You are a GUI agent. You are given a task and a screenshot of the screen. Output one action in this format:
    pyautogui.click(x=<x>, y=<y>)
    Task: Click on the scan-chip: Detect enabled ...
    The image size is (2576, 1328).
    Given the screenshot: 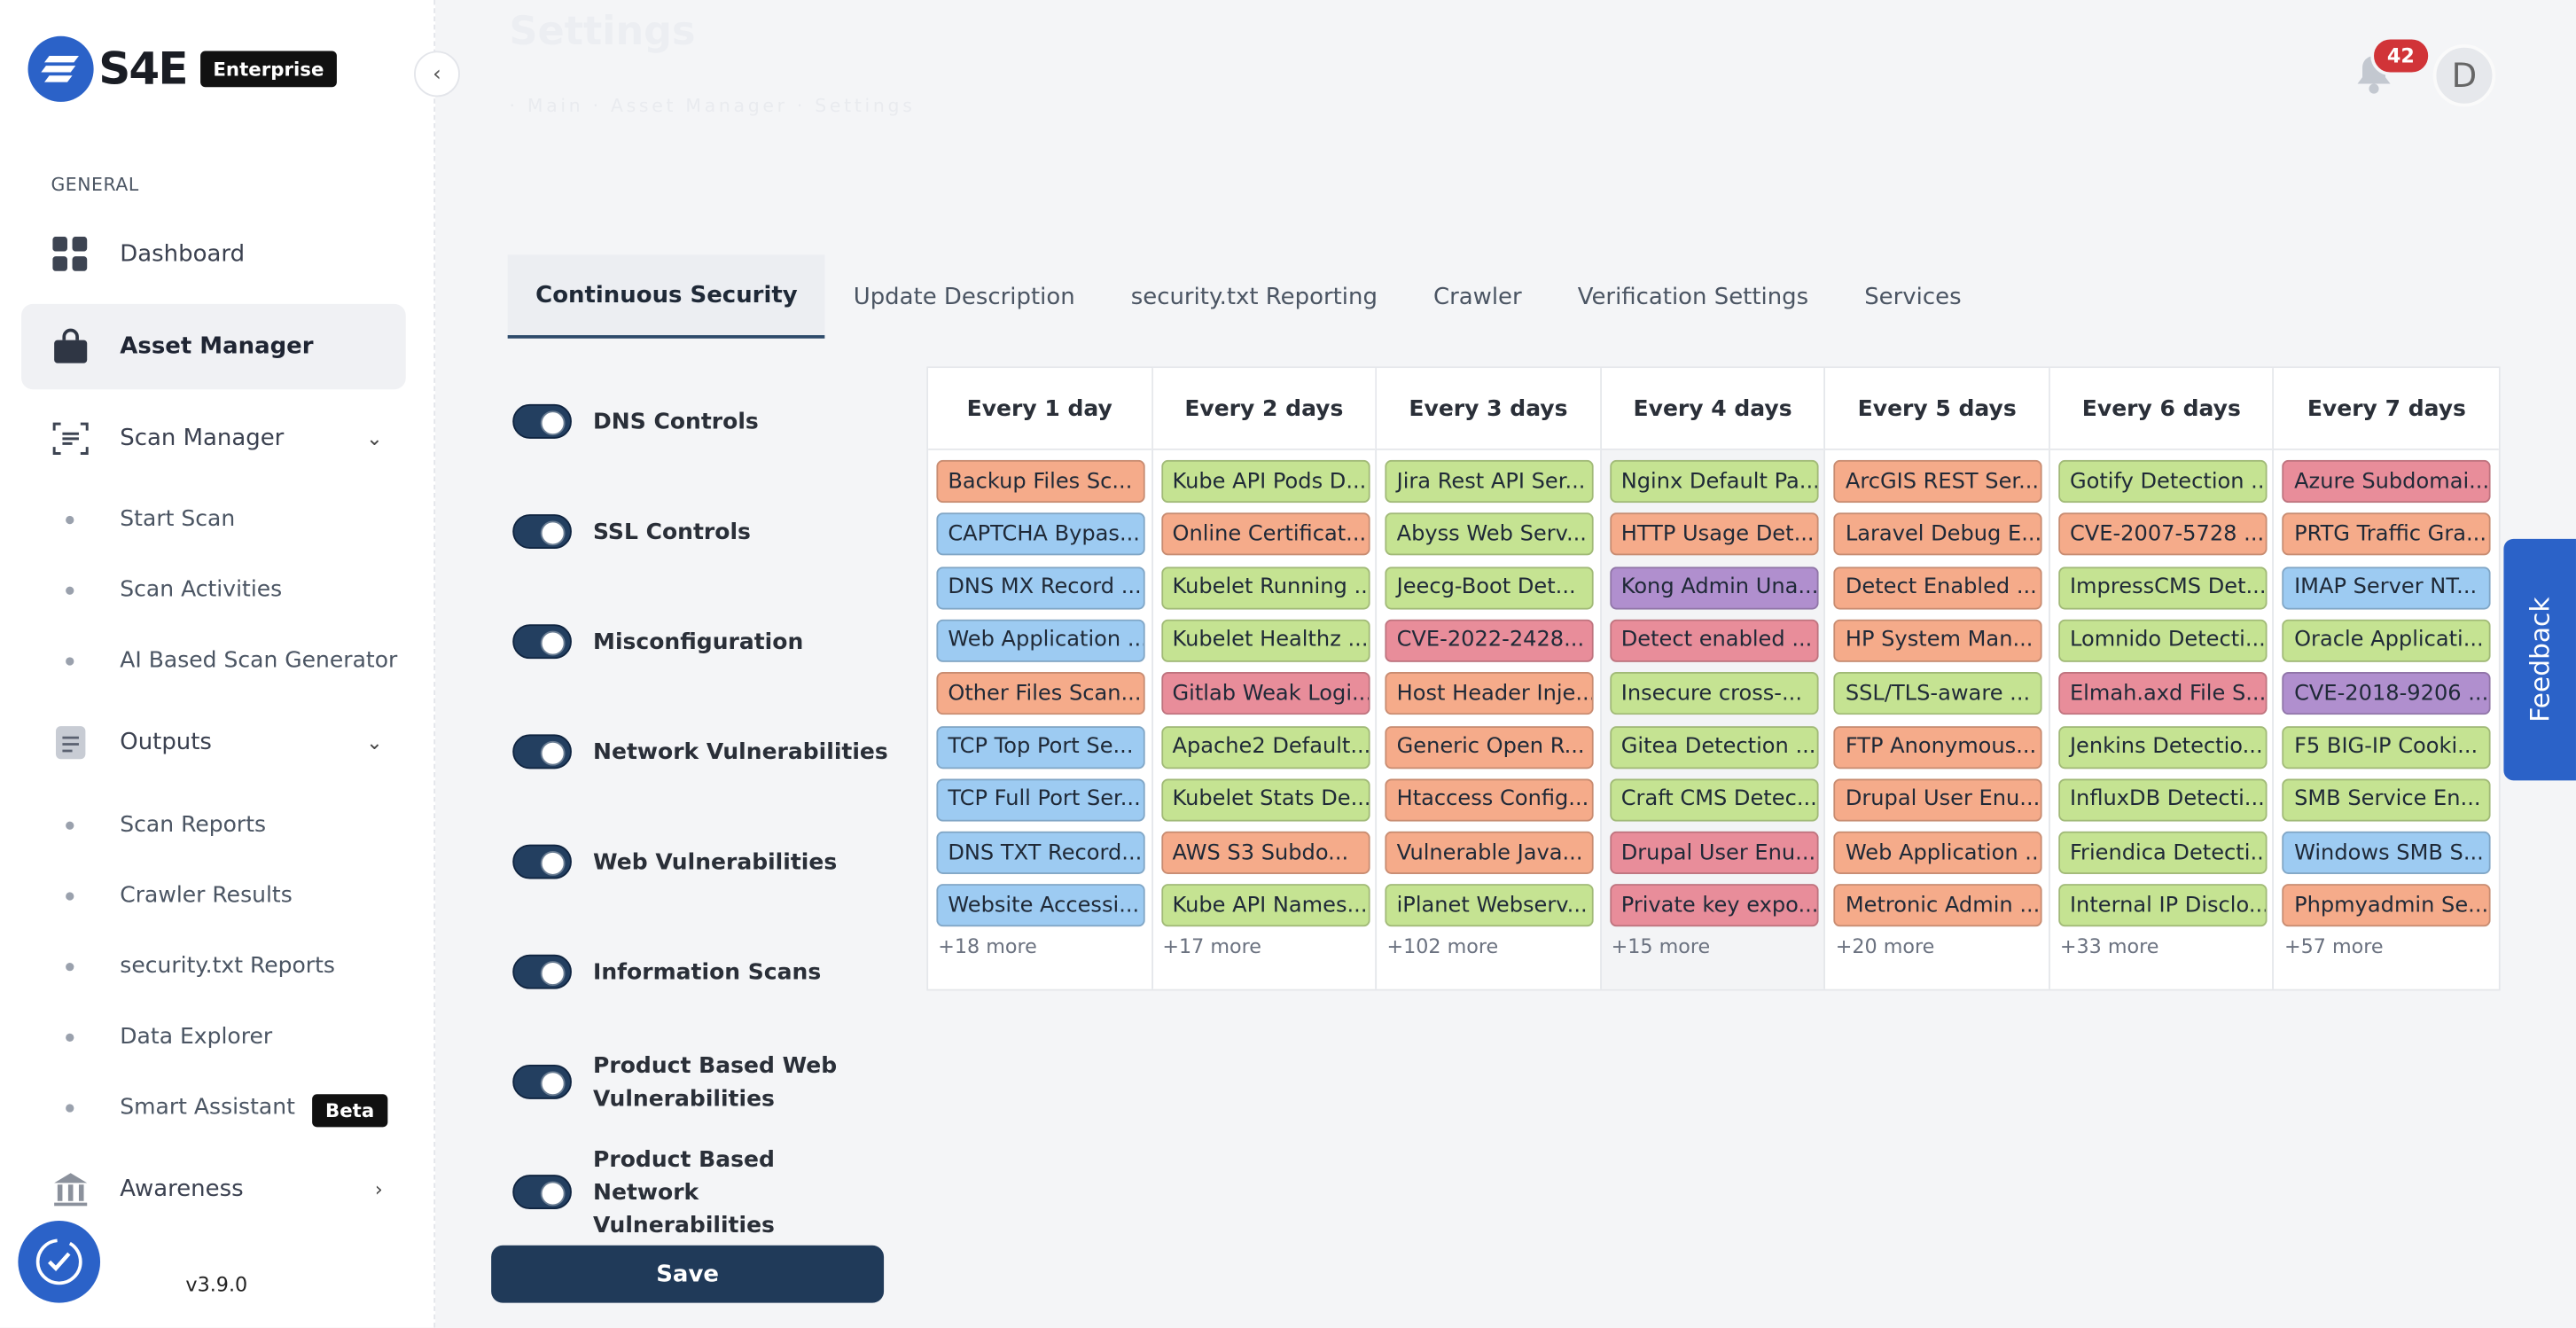 What is the action you would take?
    pyautogui.click(x=1714, y=640)
    